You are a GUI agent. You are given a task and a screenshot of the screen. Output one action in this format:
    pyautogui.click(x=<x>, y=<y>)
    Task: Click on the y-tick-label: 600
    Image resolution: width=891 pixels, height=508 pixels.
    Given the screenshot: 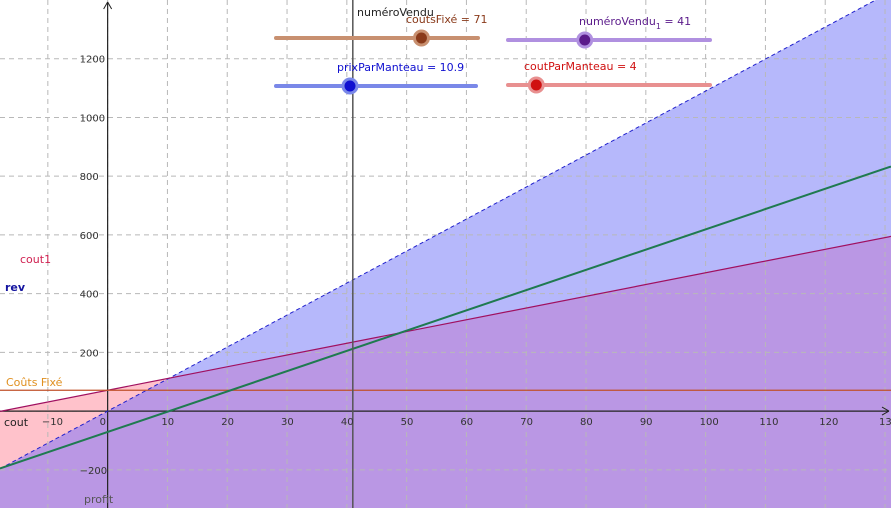 What is the action you would take?
    pyautogui.click(x=89, y=236)
    